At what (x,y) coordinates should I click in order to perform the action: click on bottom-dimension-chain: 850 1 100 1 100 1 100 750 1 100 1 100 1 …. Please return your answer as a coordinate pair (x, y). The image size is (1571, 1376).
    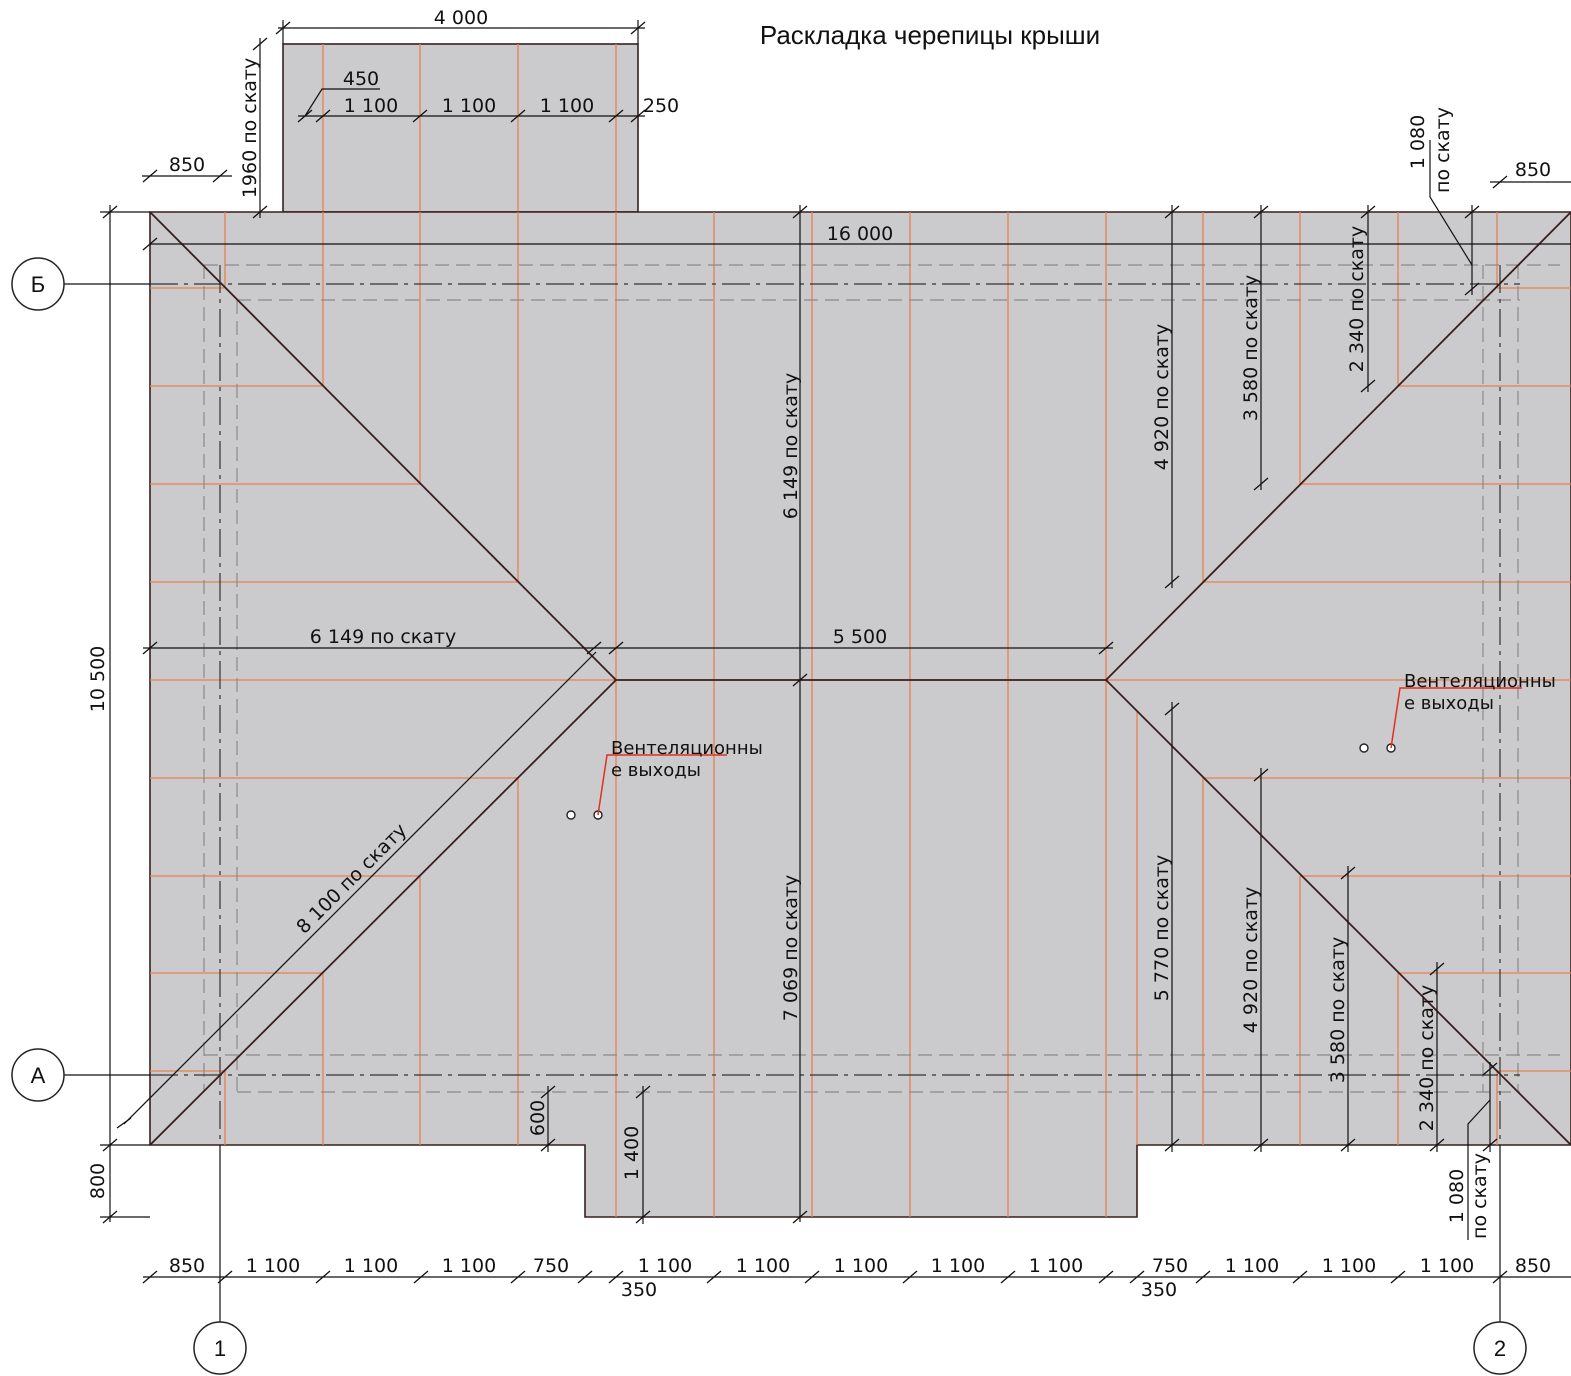
    Looking at the image, I should click on (860, 1266).